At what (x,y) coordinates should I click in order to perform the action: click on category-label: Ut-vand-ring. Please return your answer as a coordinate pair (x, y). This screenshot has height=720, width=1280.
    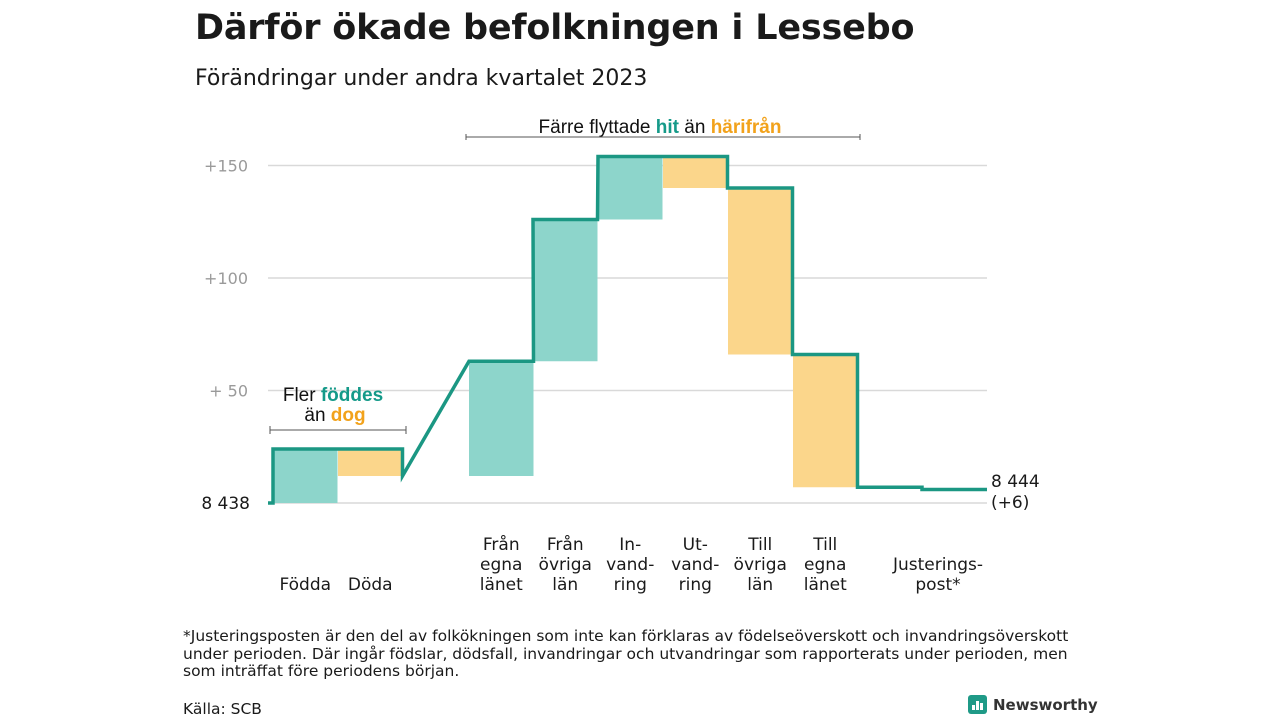
    Looking at the image, I should click on (695, 565).